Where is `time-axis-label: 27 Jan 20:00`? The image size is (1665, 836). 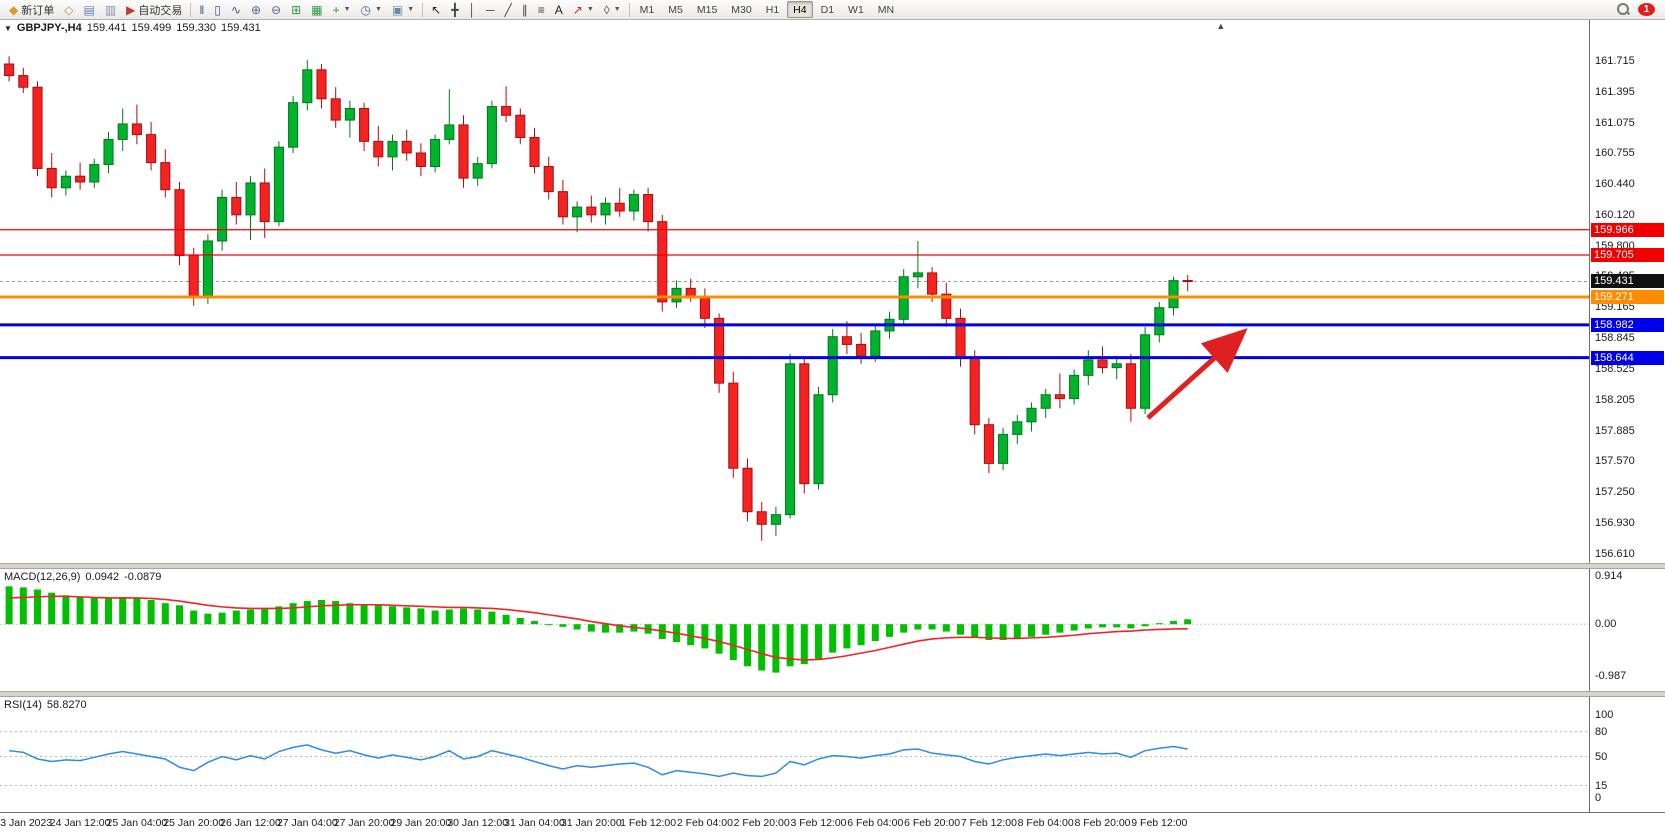
time-axis-label: 27 Jan 20:00 is located at coordinates (364, 823).